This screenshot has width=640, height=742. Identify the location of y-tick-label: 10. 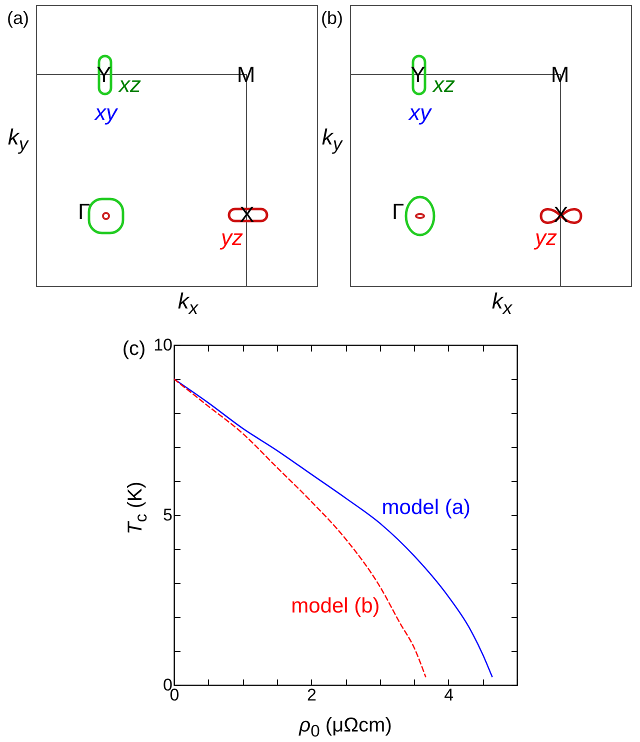
(163, 345).